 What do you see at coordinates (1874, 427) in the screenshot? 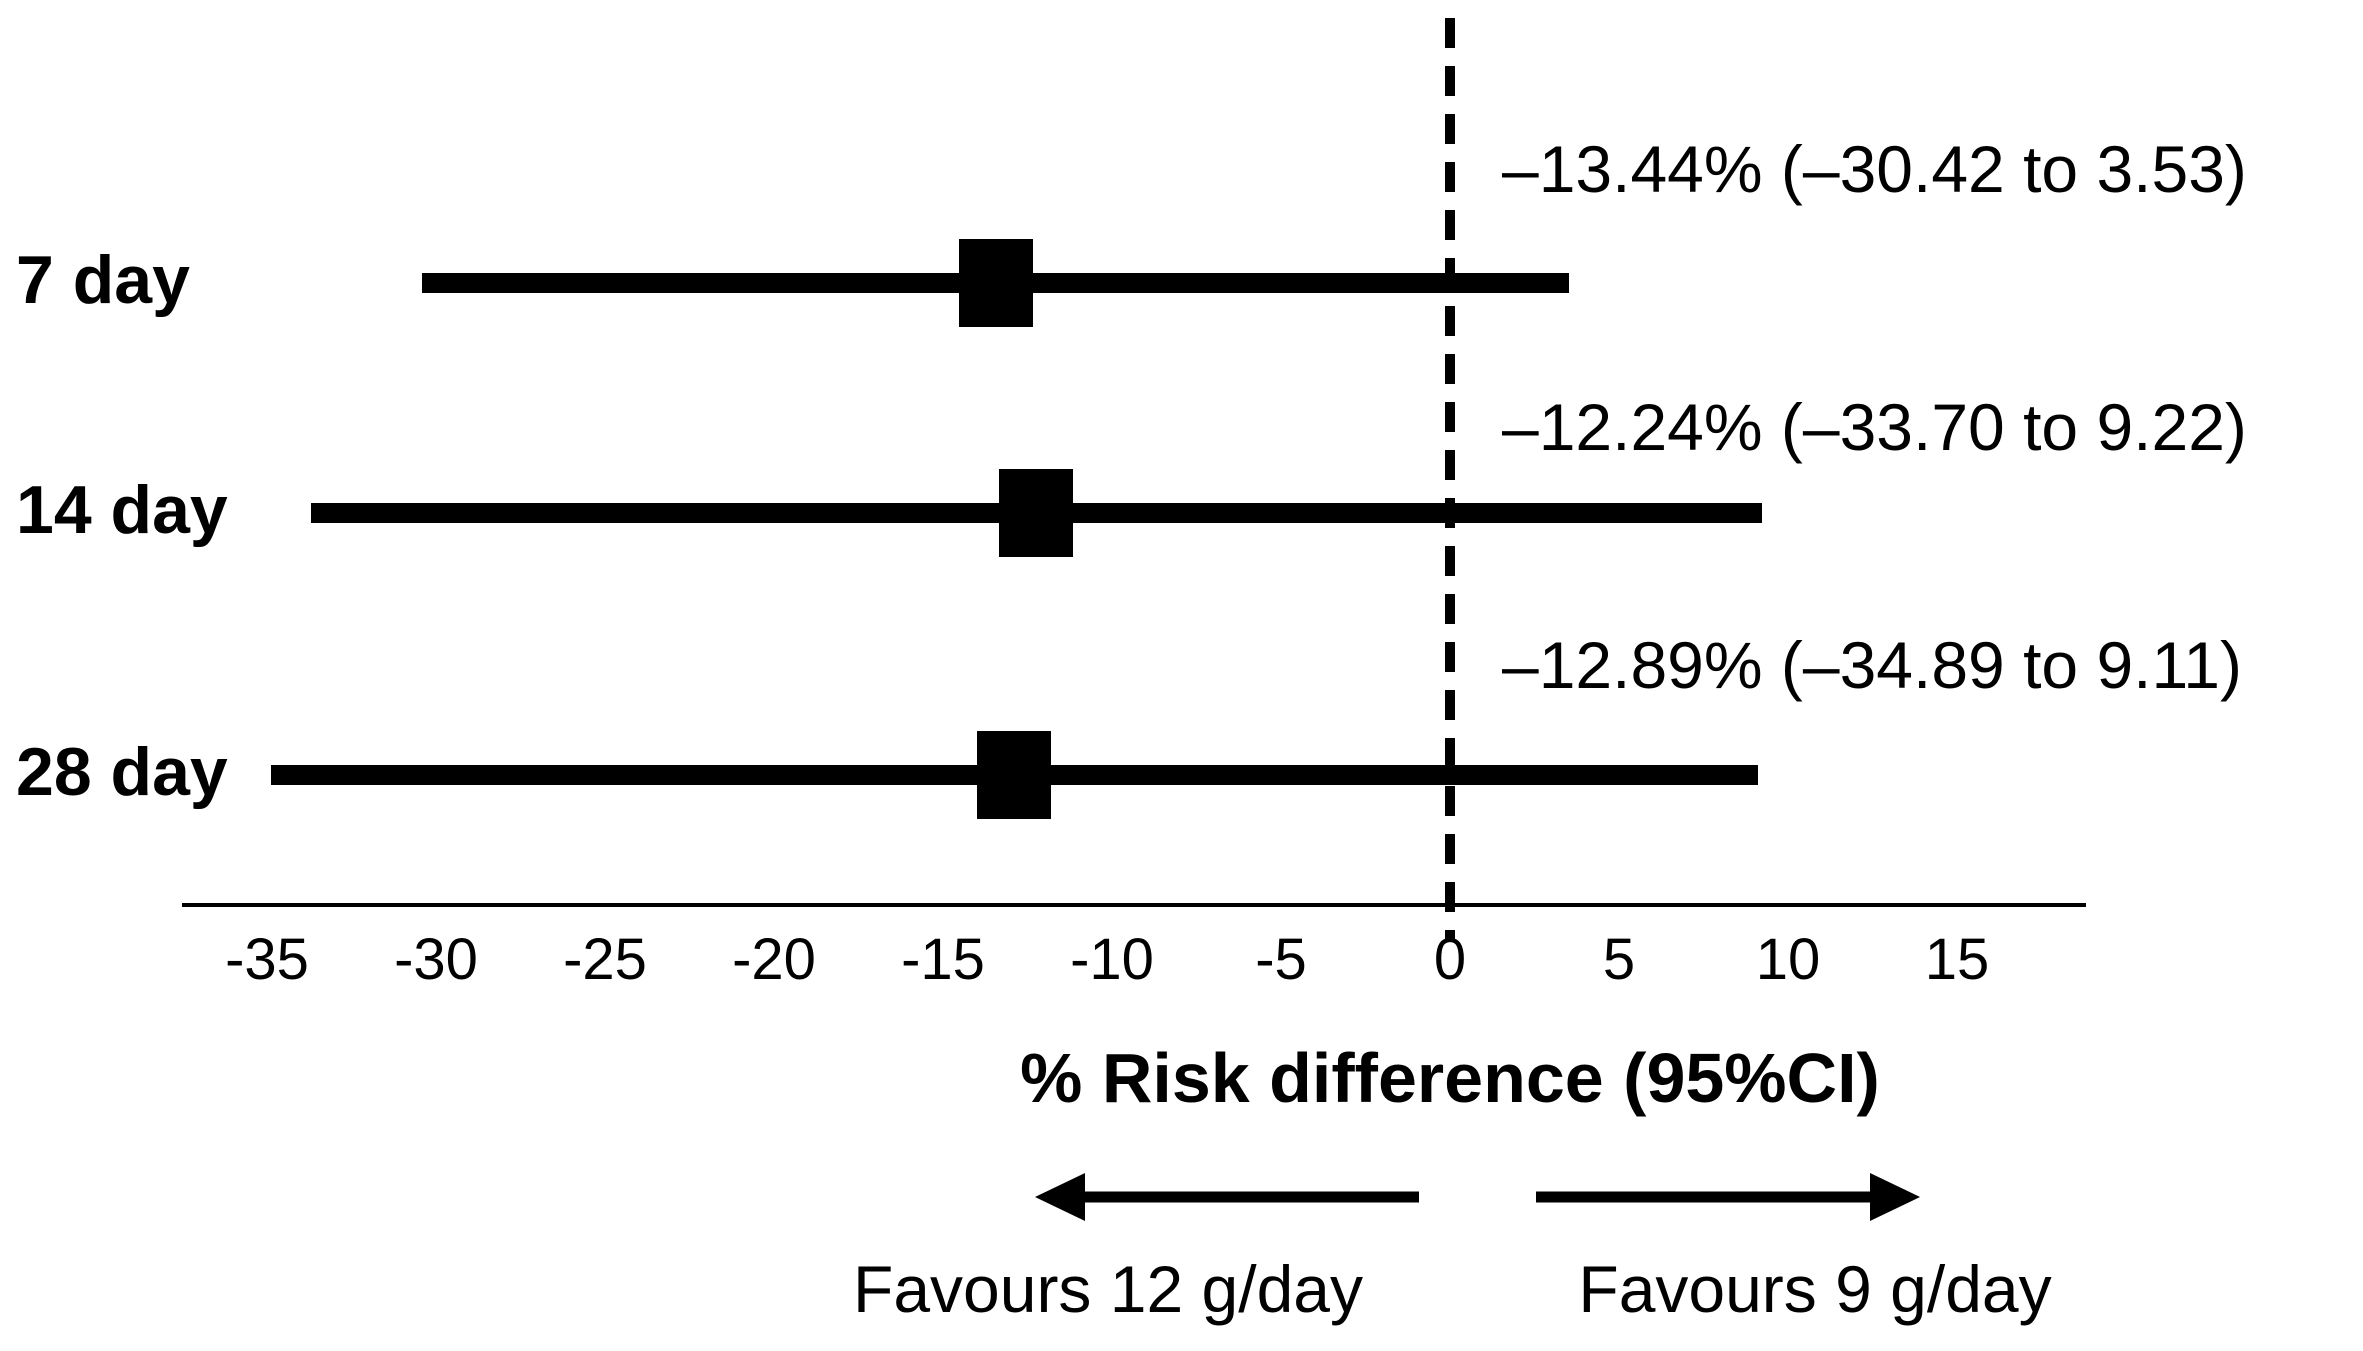
I see `estimate-annotation: –12.24% (–33.70 to 9.22)` at bounding box center [1874, 427].